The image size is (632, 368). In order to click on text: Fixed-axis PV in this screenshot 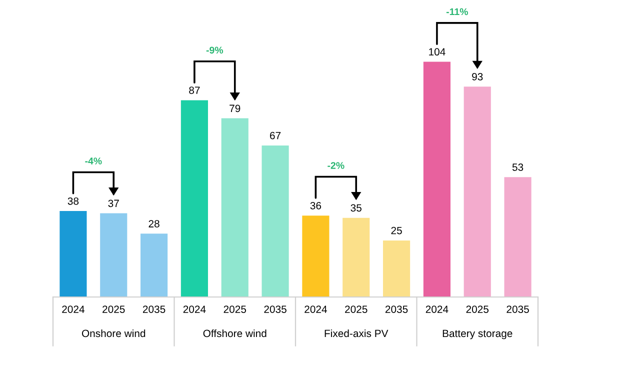, I will do `click(356, 333)`.